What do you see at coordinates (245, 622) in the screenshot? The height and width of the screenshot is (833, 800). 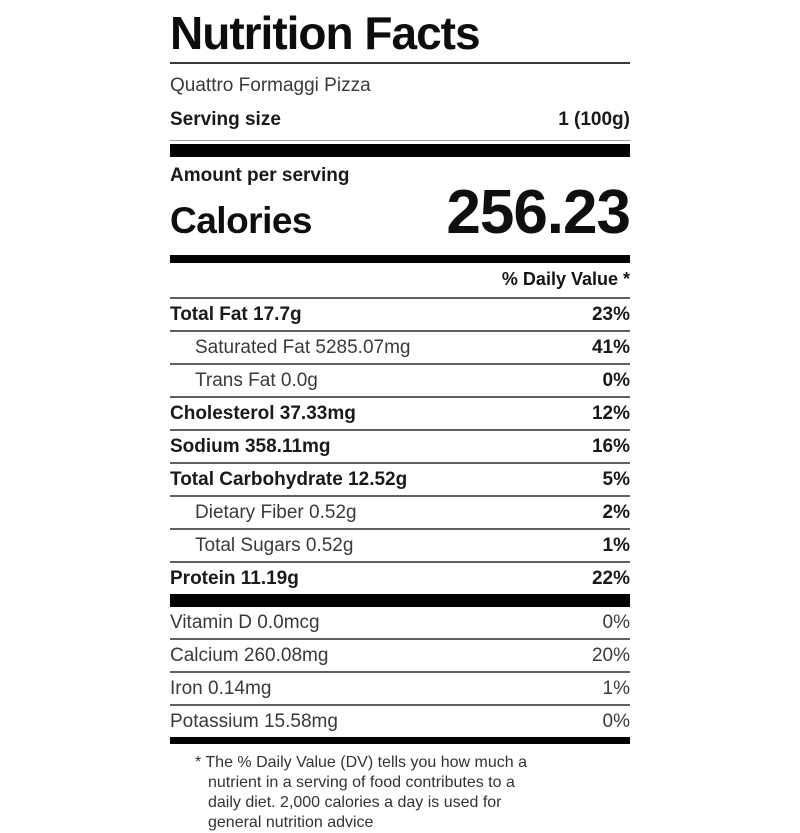 I see `micronutrient-name: Vitamin D 0.0mcg` at bounding box center [245, 622].